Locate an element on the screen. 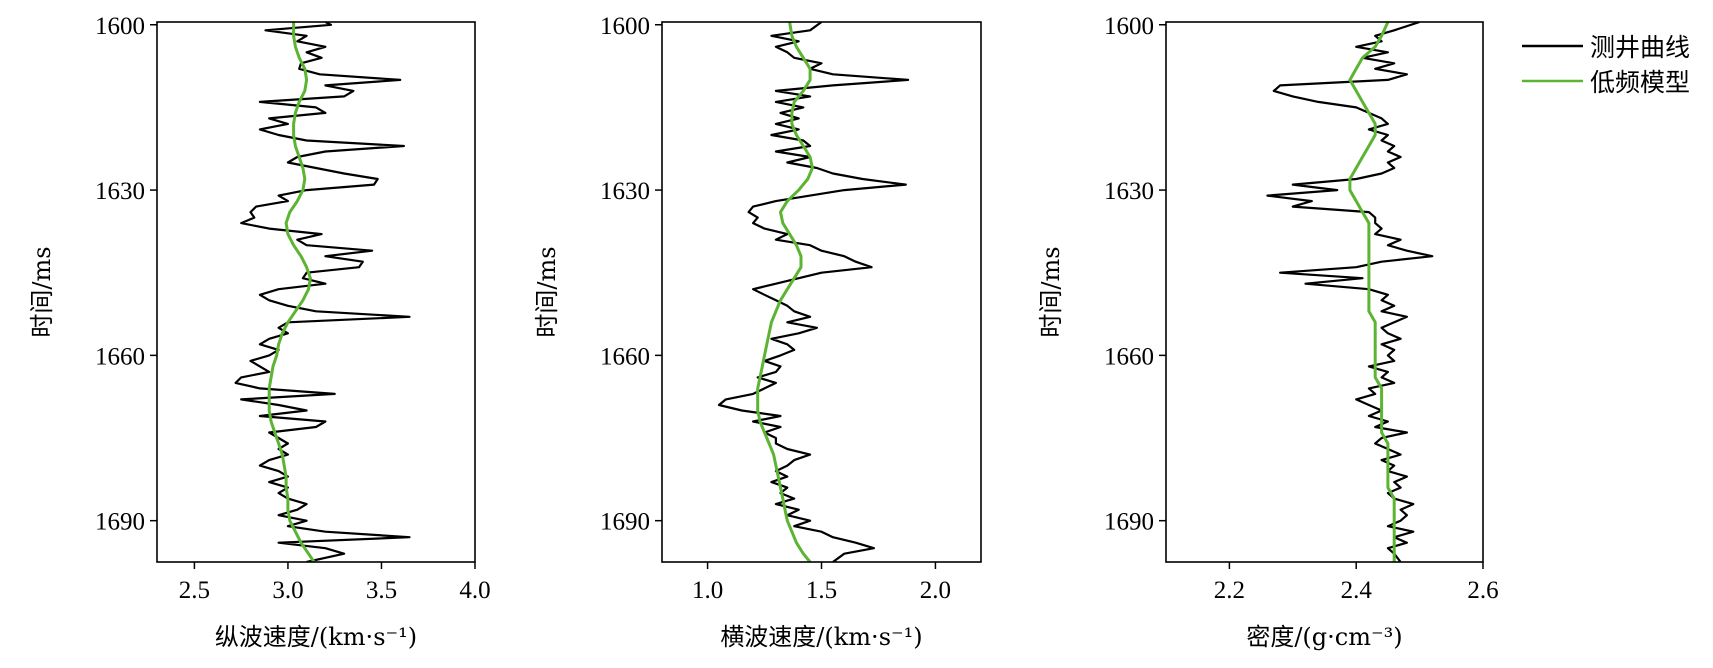  x-axis-label: 横波速度/(km·s⁻¹) is located at coordinates (821, 637).